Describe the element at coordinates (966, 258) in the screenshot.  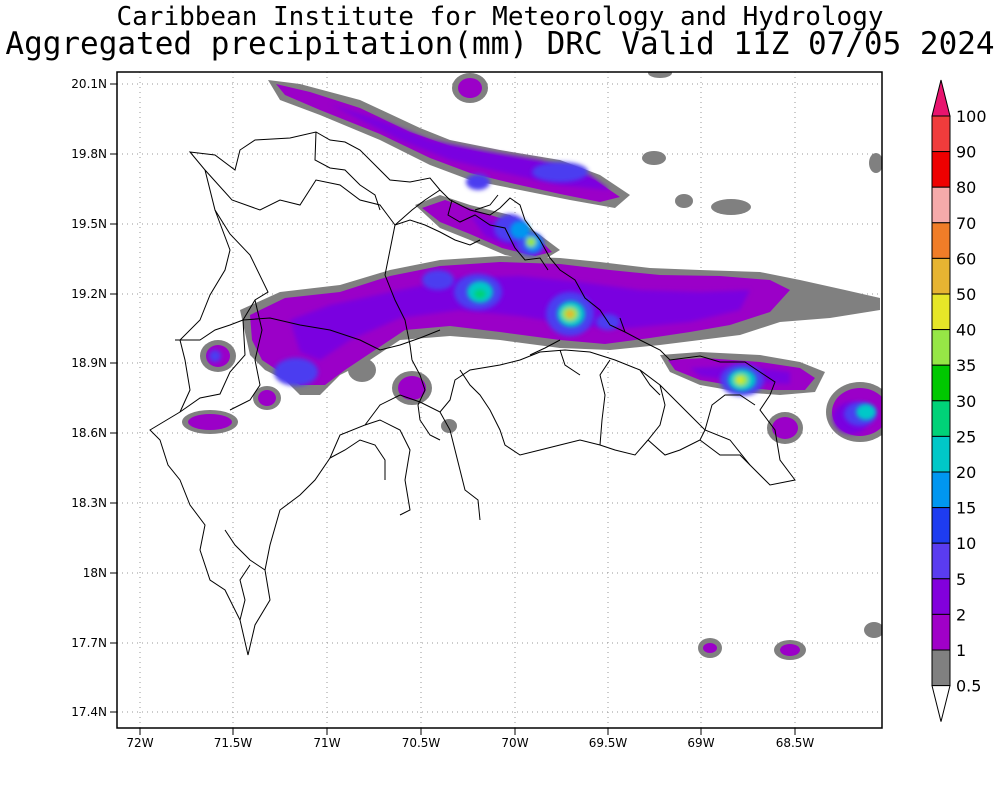
I see `colorbar-label: 60` at that location.